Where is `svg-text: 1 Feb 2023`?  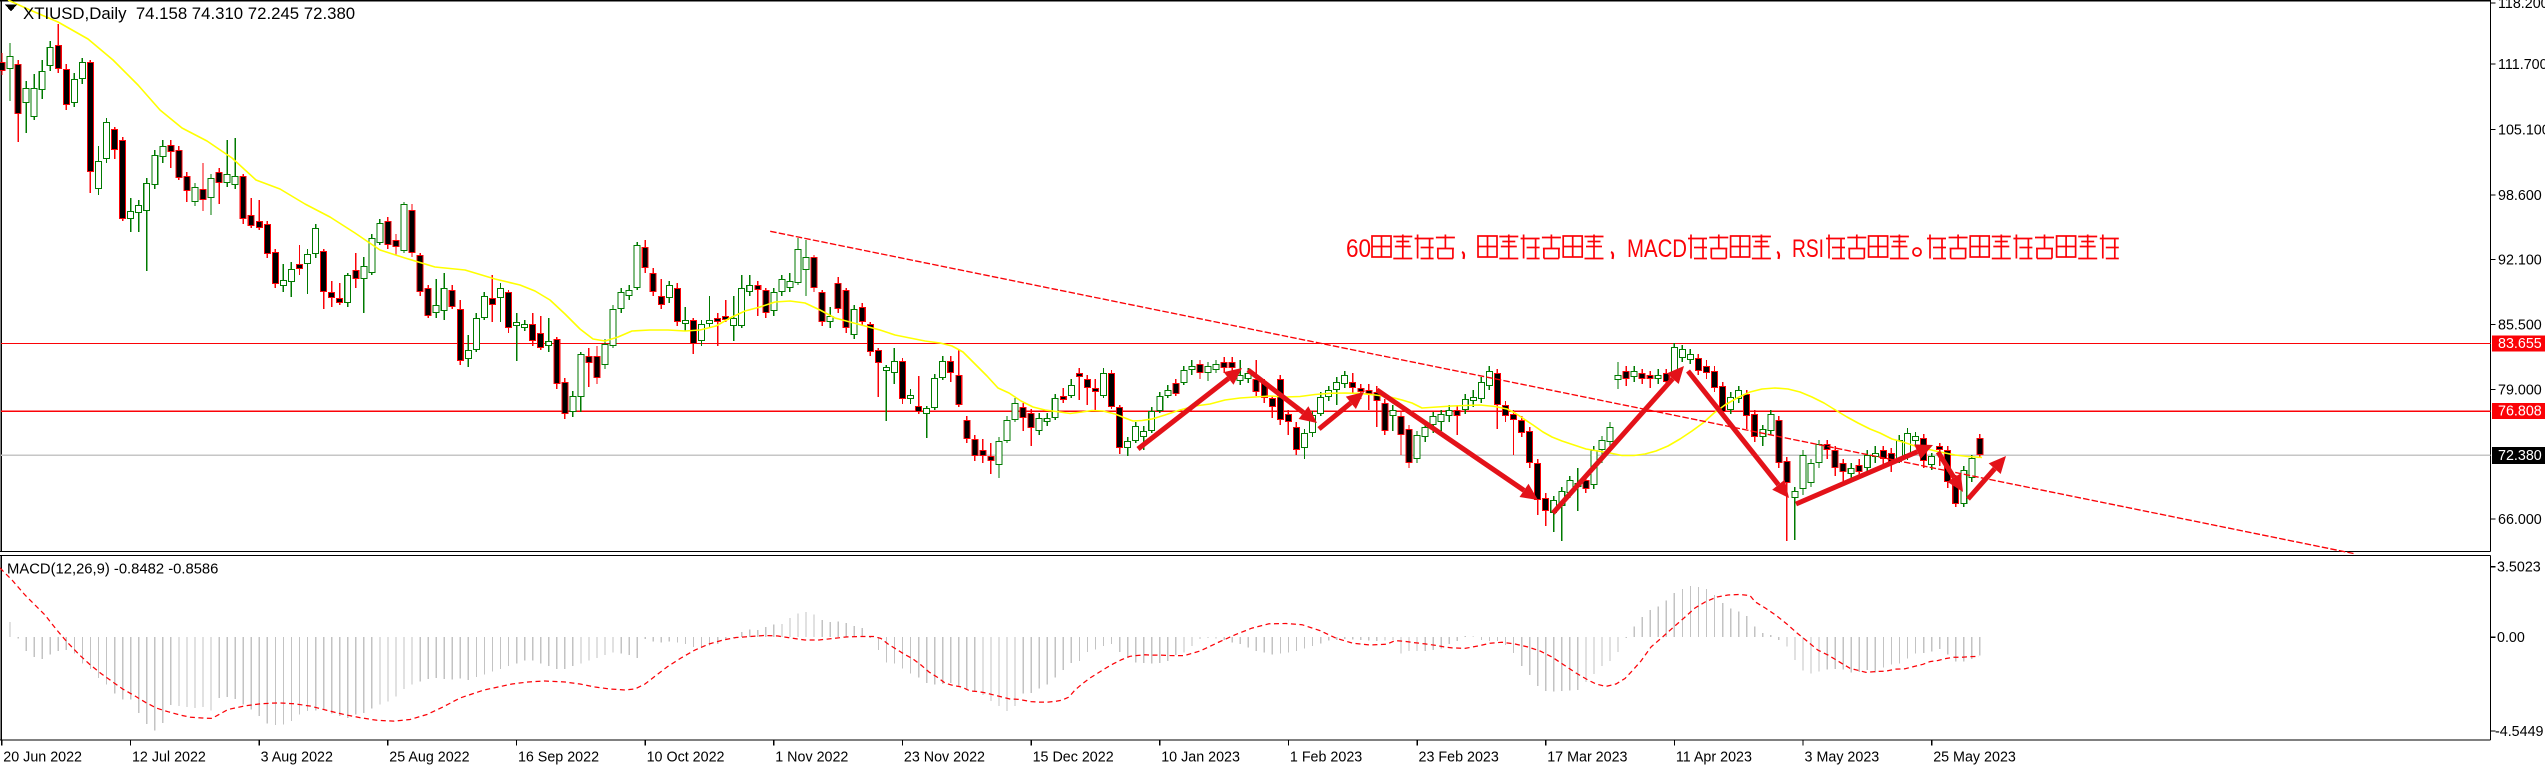
svg-text: 1 Feb 2023 is located at coordinates (1326, 758).